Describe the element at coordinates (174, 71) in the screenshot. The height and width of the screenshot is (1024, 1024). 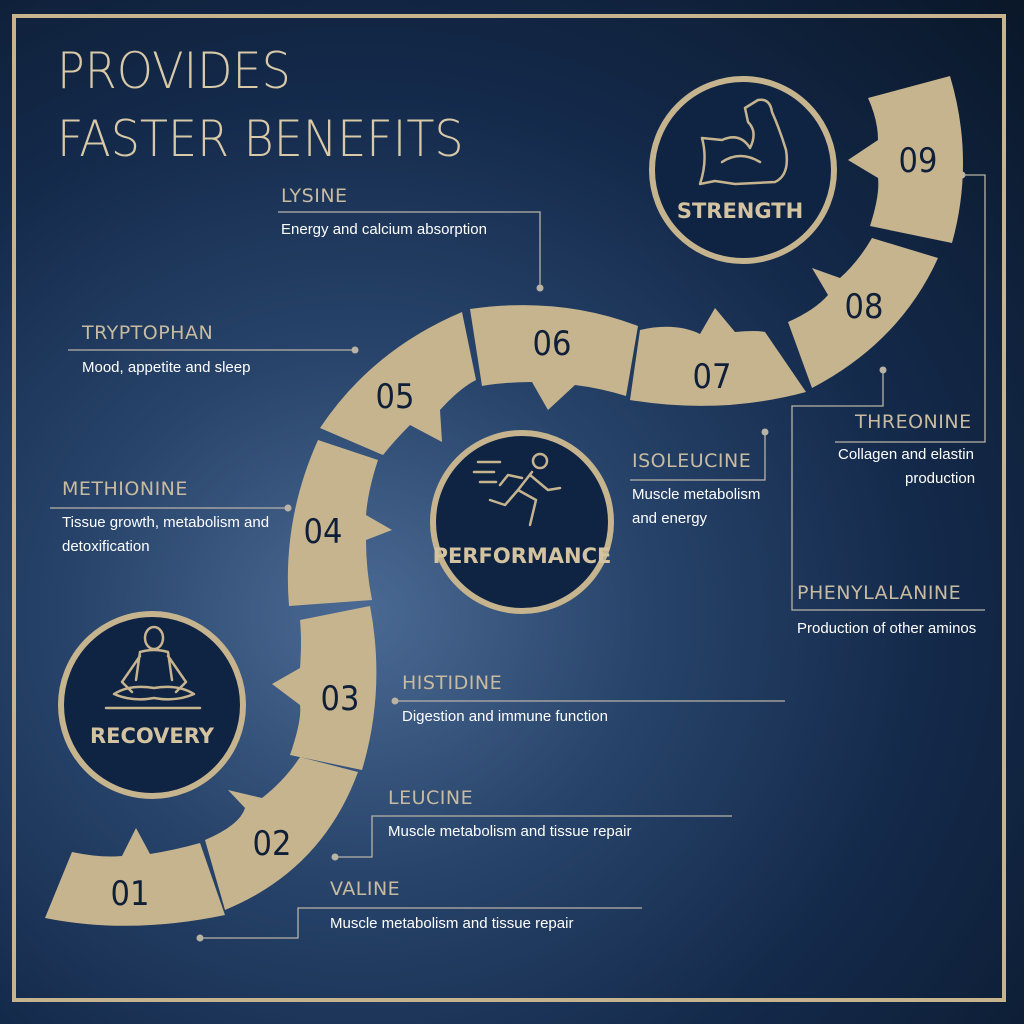
I see `title-line-1: PROVIDES` at that location.